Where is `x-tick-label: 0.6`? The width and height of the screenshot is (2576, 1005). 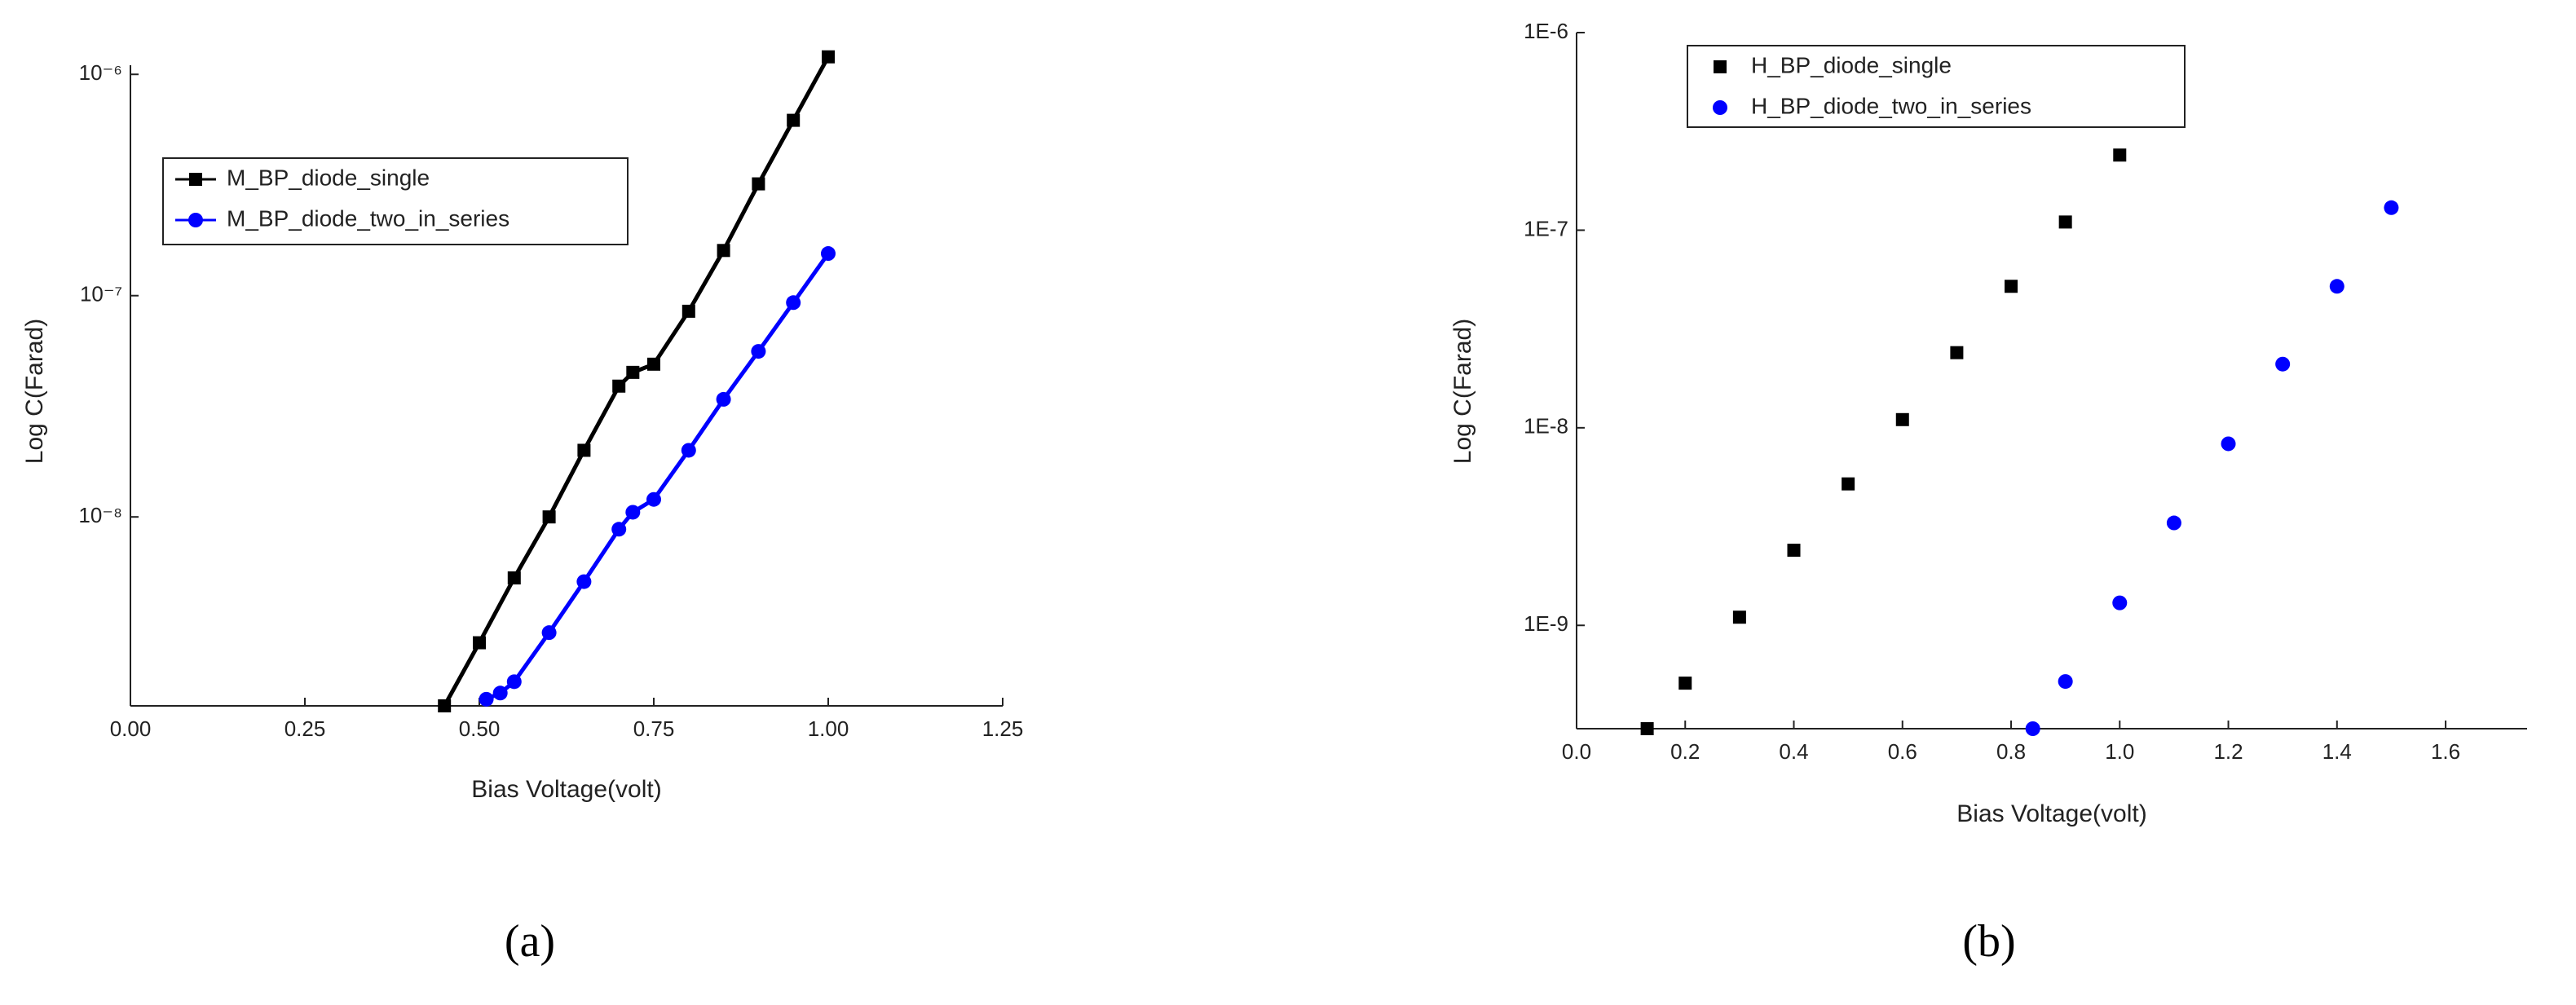 x-tick-label: 0.6 is located at coordinates (1902, 751).